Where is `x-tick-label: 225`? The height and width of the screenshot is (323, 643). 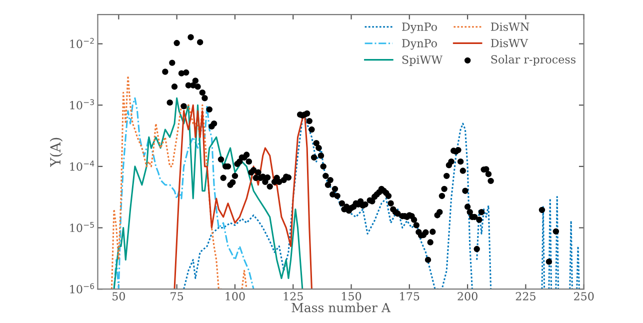
x-tick-label: 225 is located at coordinates (526, 296).